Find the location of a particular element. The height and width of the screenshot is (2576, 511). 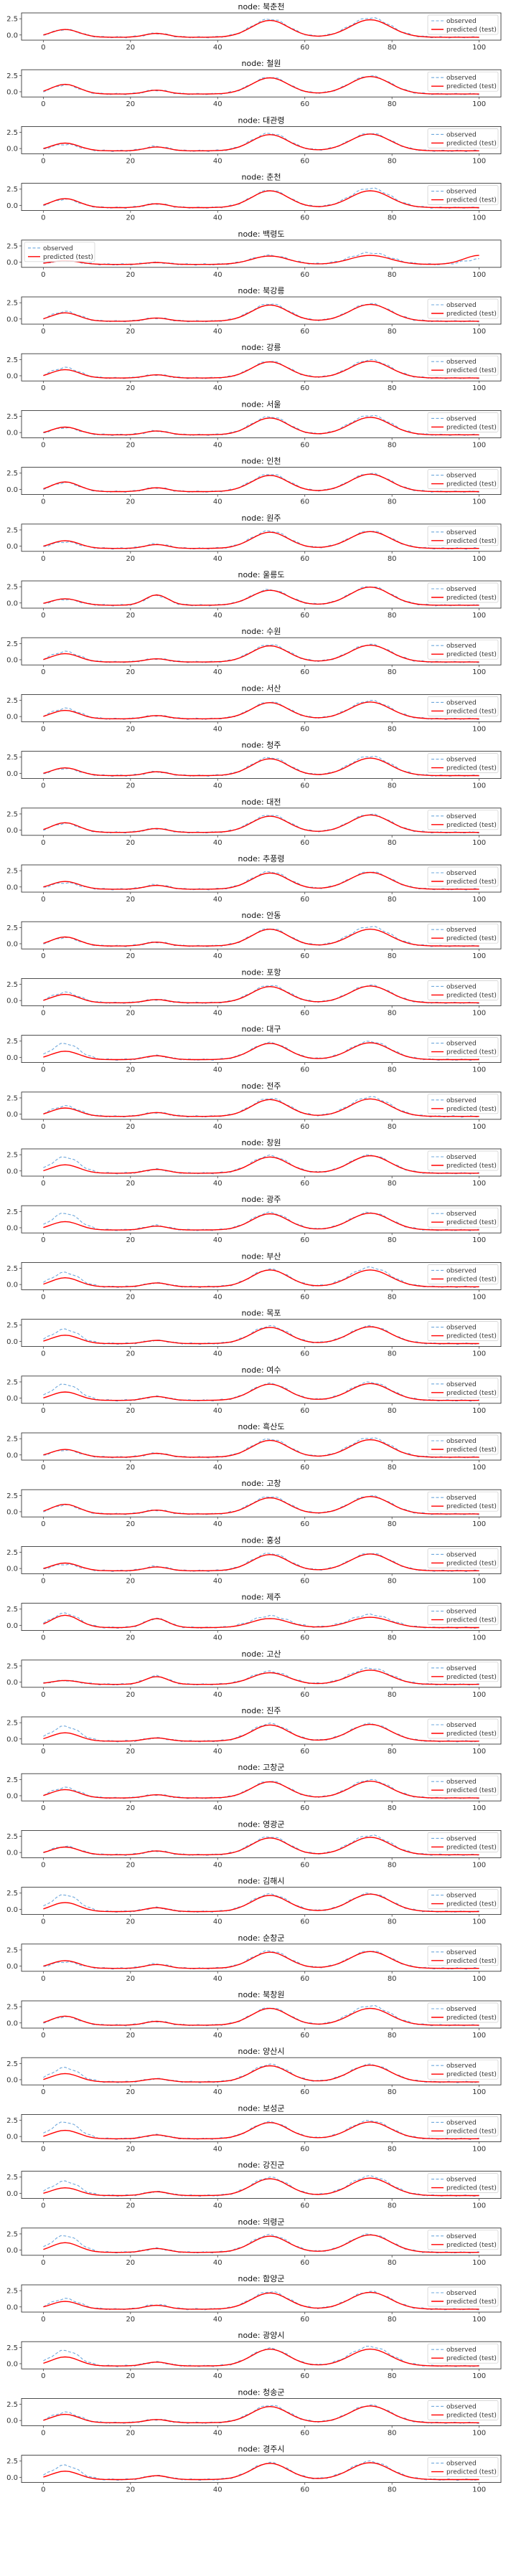

subplot-title: node: 전주 is located at coordinates (261, 1086).